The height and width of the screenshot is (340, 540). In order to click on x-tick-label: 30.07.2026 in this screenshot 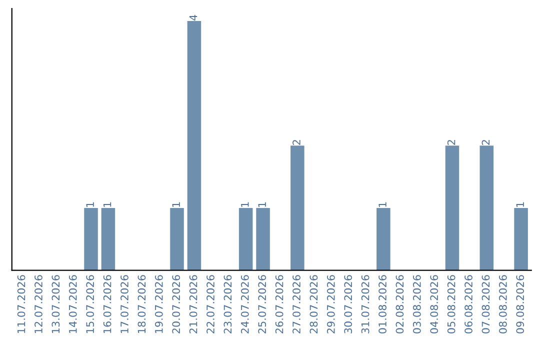, I will do `click(348, 304)`.